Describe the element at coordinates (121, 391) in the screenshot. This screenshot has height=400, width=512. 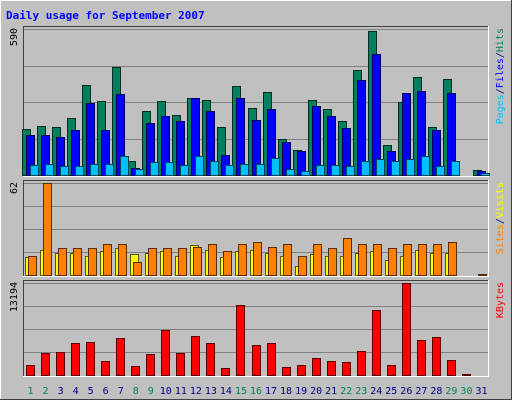
I see `x-tick-label-day-7: 7` at that location.